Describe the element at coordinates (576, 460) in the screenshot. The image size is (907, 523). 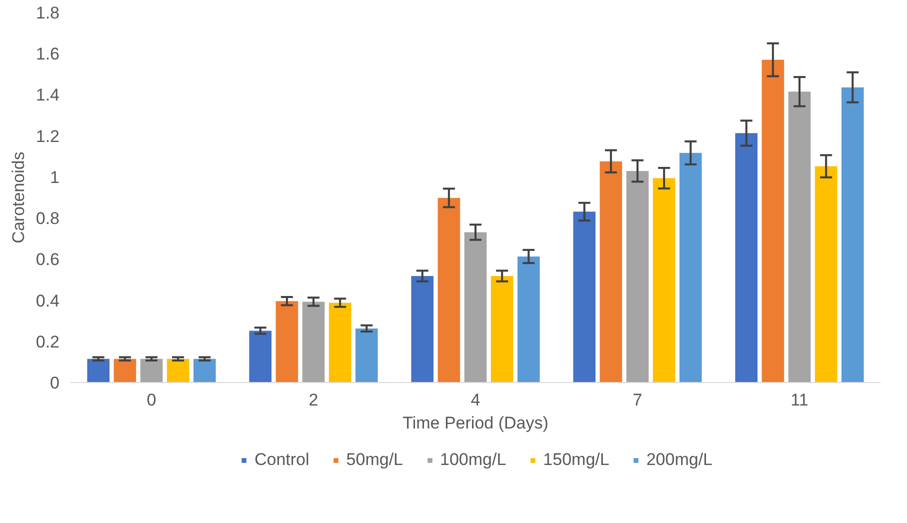
I see `legend-label: 150mg/L` at that location.